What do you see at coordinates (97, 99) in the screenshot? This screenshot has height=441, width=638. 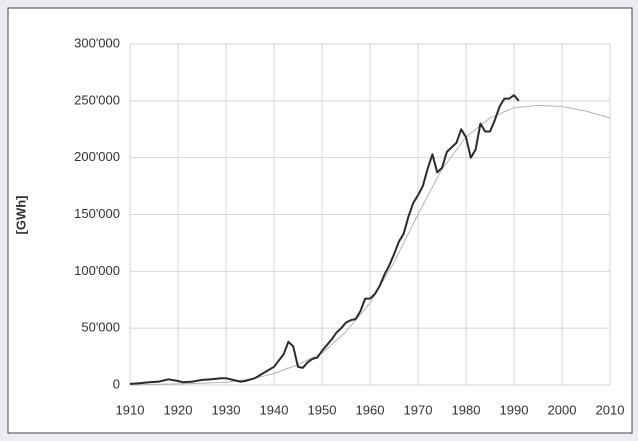 I see `y-tick-label: 250'000` at bounding box center [97, 99].